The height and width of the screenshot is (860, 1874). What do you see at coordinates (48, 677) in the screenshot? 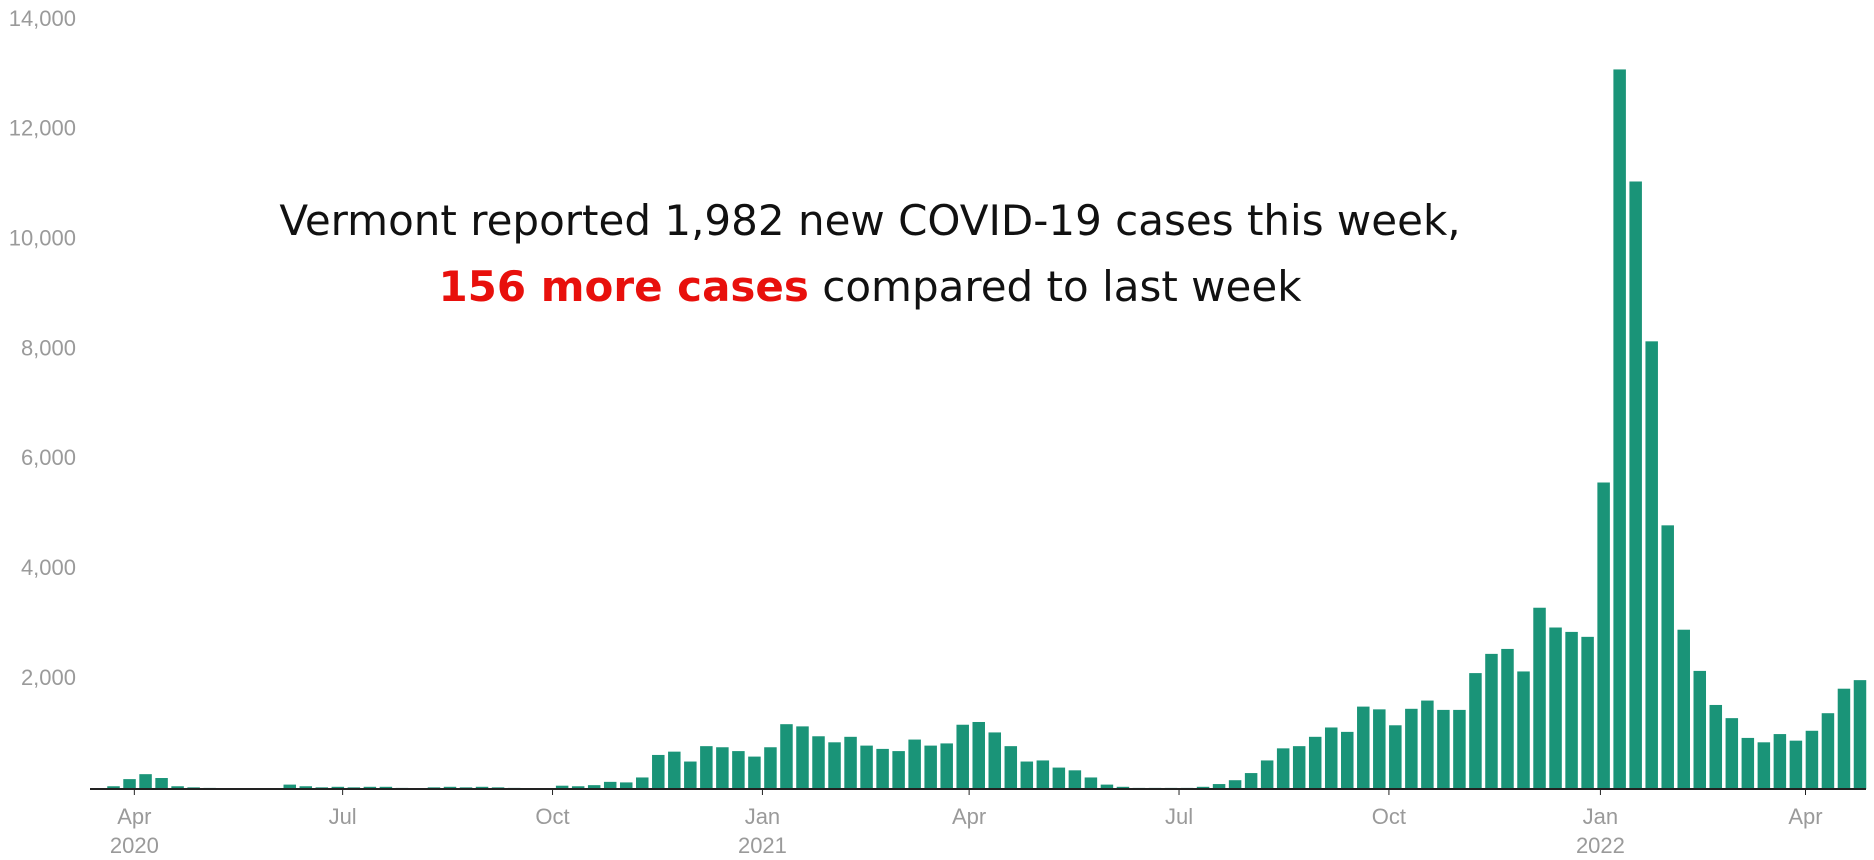
I see `y-tick-label: 2,000` at bounding box center [48, 677].